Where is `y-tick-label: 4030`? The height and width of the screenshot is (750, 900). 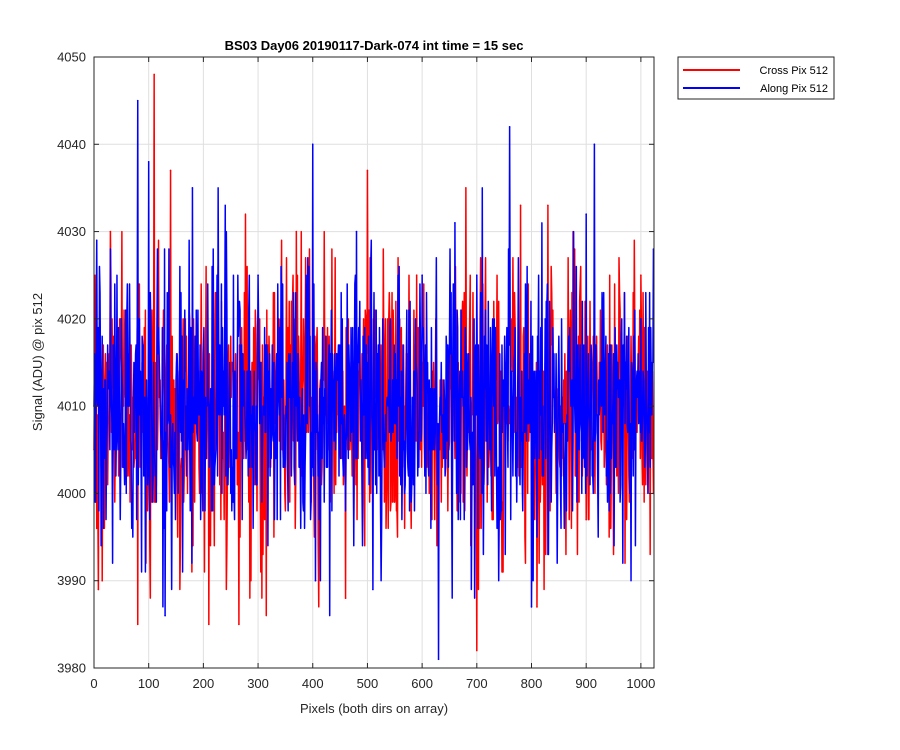
y-tick-label: 4030 is located at coordinates (71, 231).